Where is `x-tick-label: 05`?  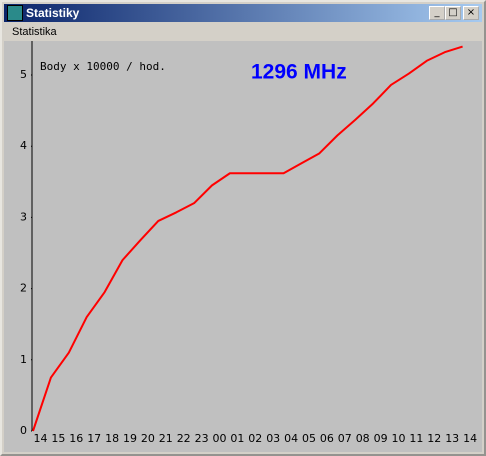 x-tick-label: 05 is located at coordinates (309, 438).